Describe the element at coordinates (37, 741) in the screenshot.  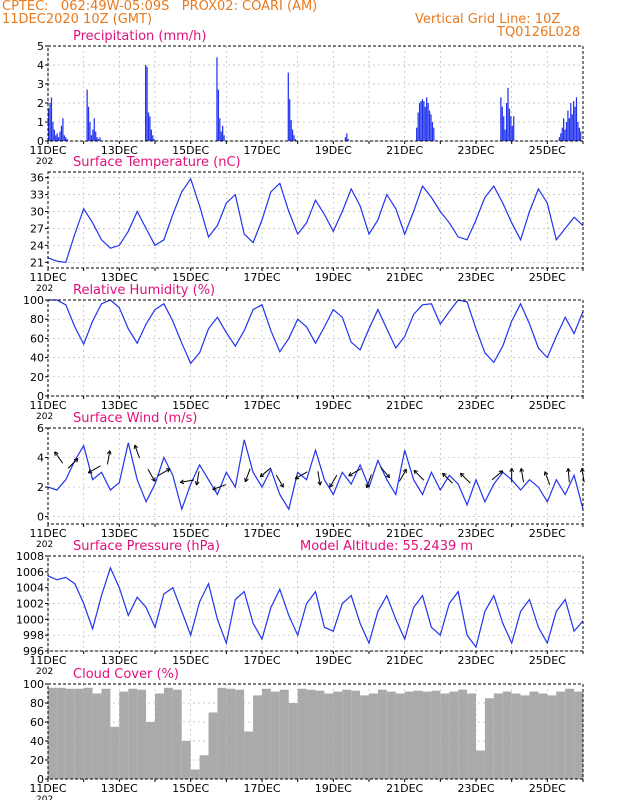
I see `y-tick-label: 40` at that location.